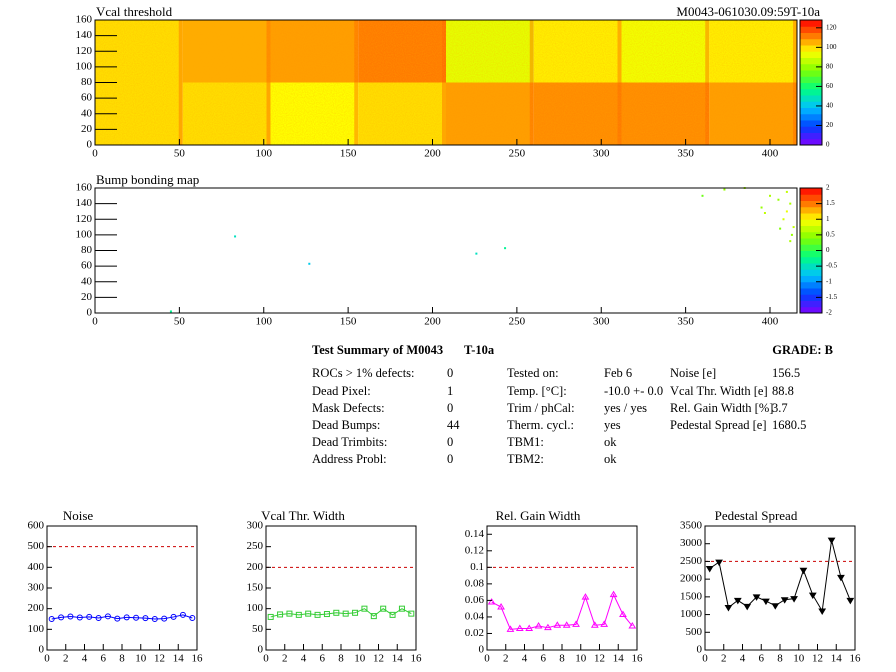 Image resolution: width=896 pixels, height=672 pixels. I want to click on colorbar-label: 80, so click(830, 66).